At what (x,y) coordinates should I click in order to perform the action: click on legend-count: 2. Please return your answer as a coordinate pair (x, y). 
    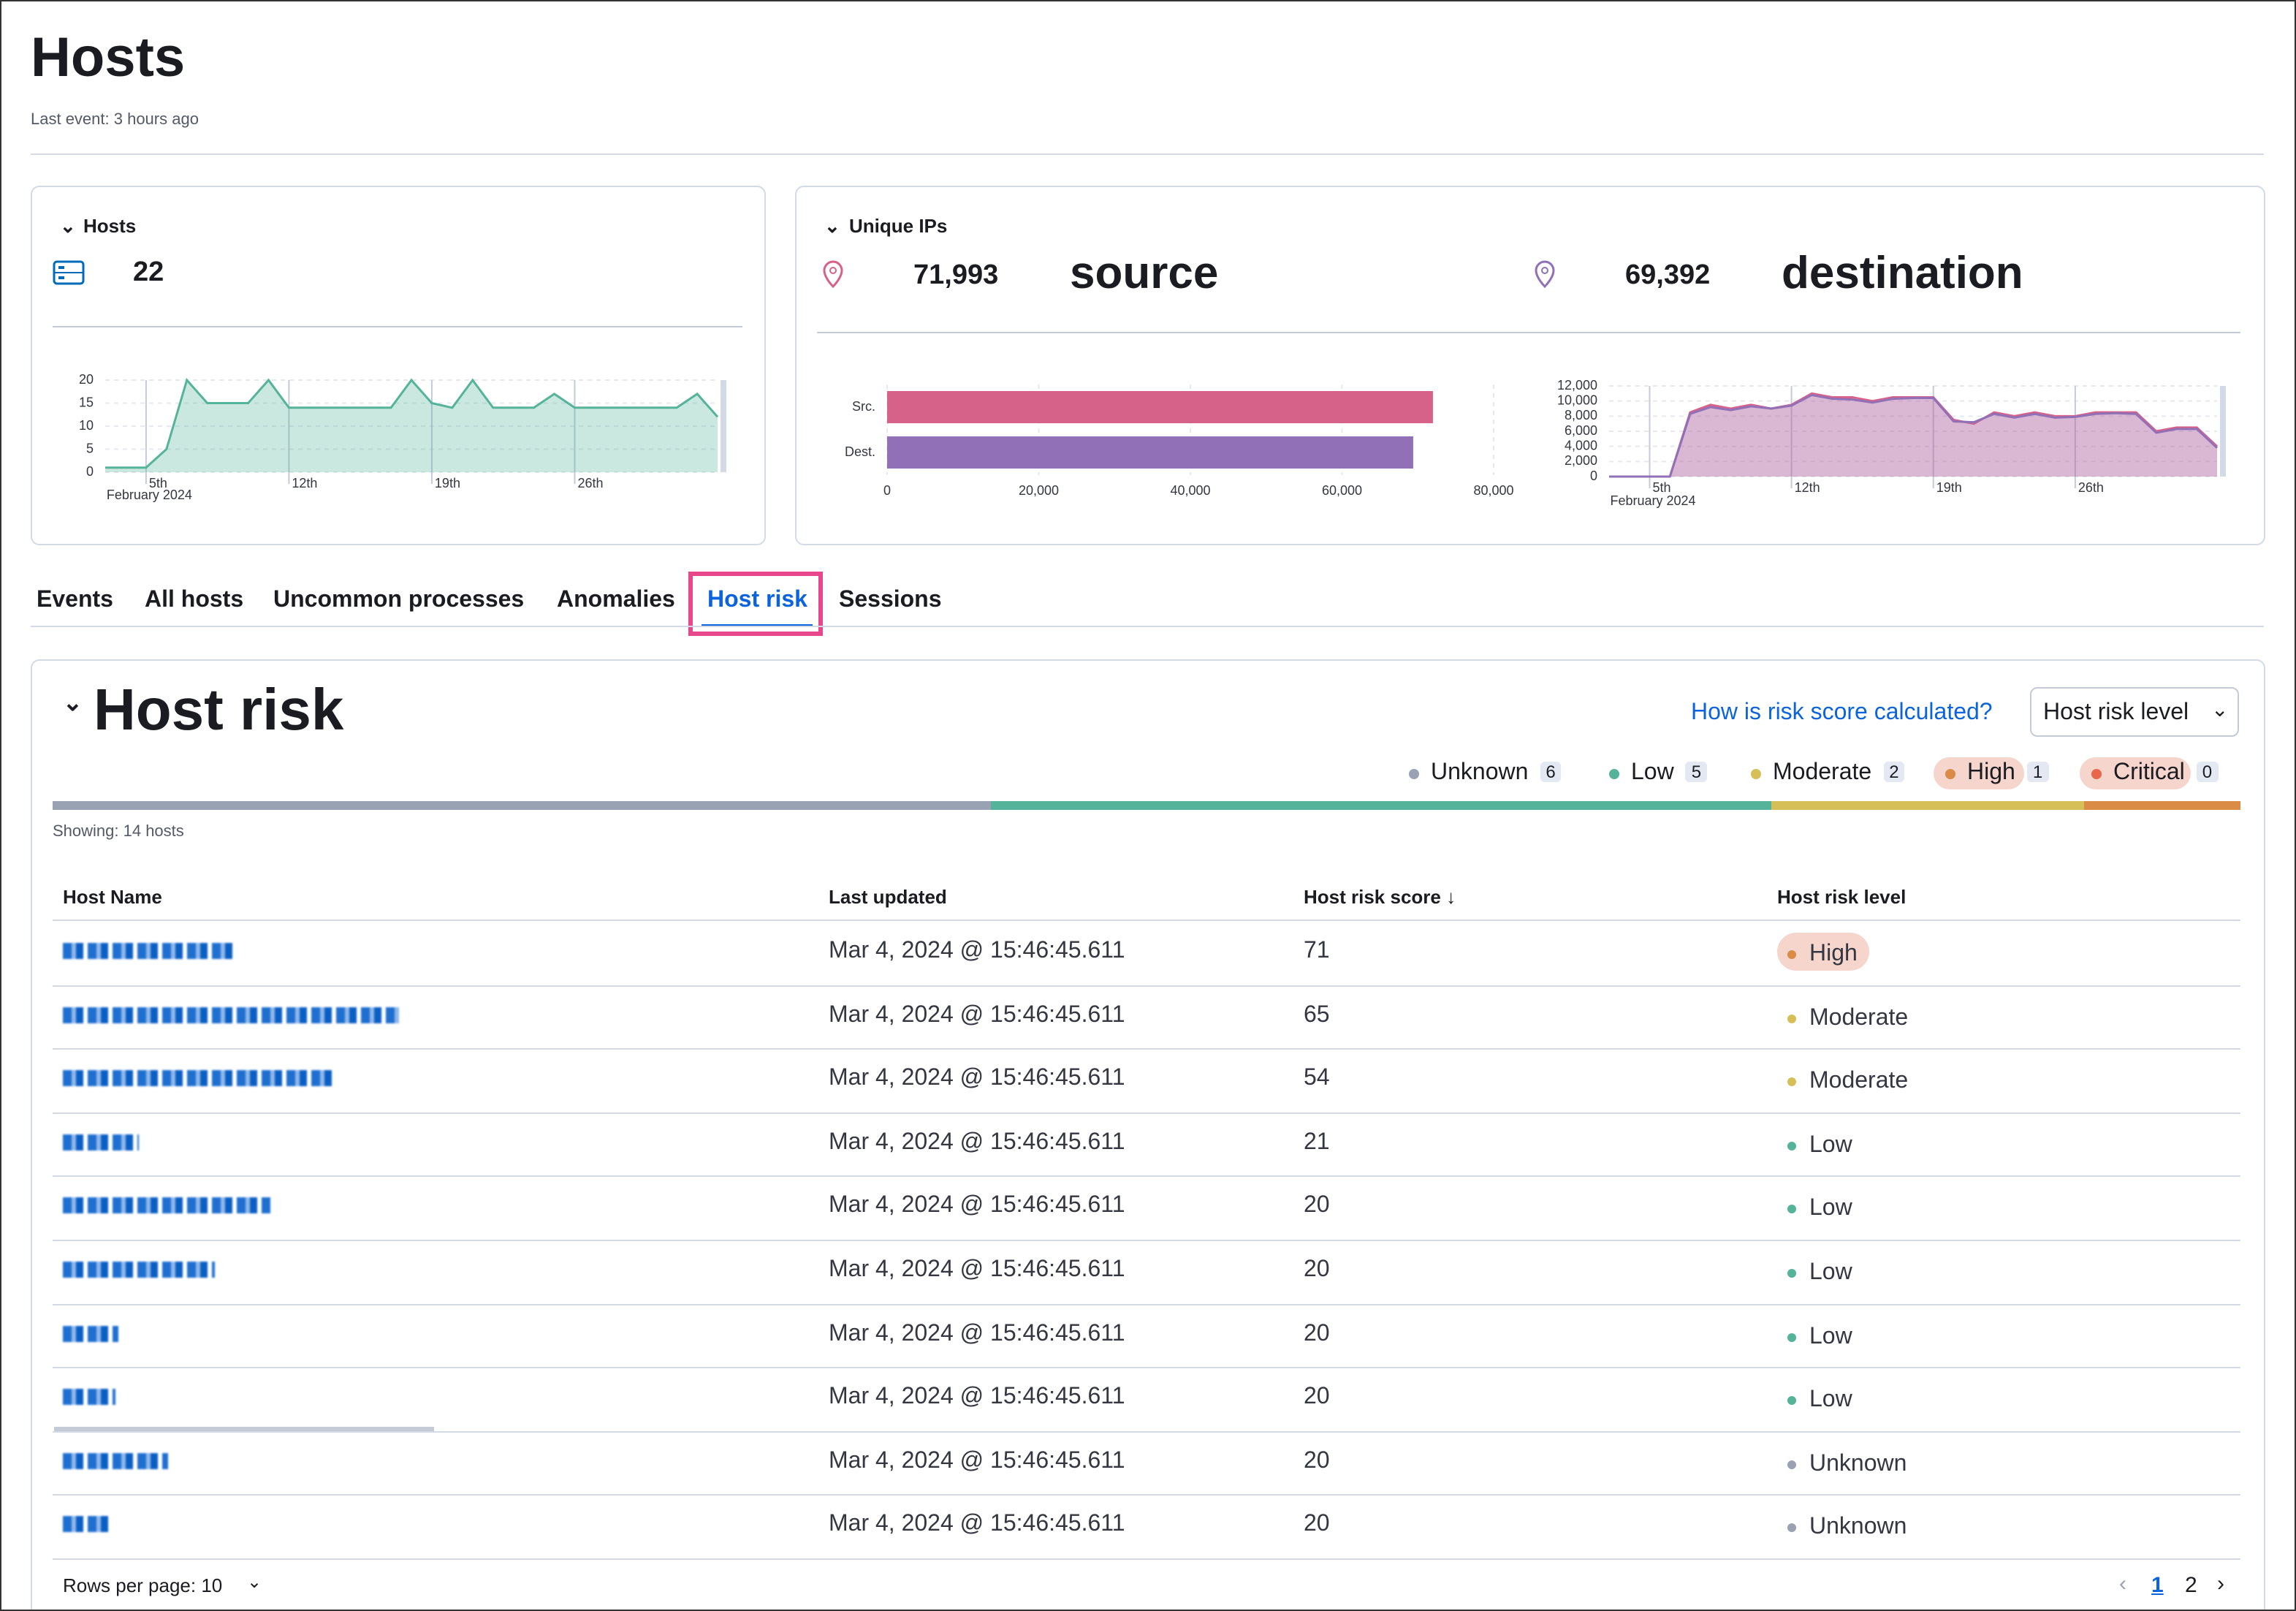
    Looking at the image, I should click on (1893, 772).